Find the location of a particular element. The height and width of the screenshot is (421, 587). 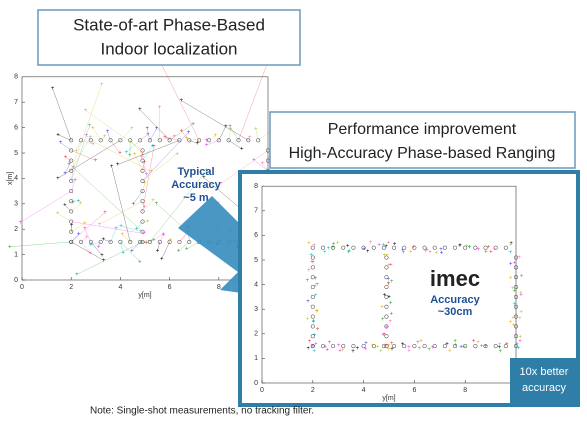

badge-text: 10x better is located at coordinates (544, 372).